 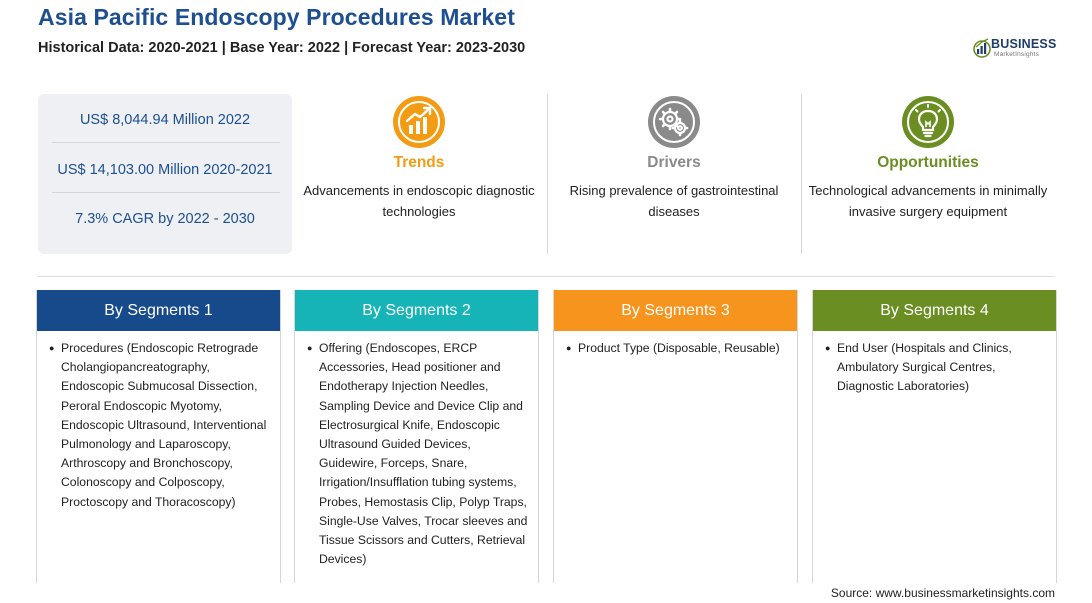 I want to click on drivers-title: Drivers, so click(x=674, y=162).